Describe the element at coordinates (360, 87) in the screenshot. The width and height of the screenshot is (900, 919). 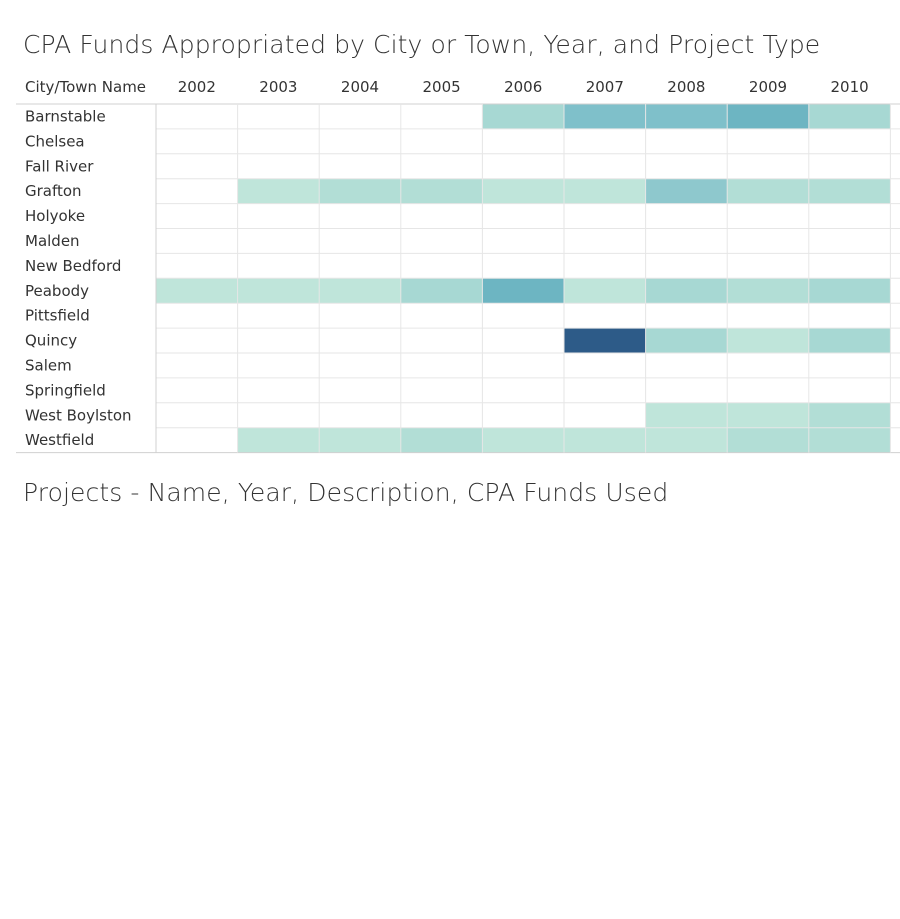
I see `column-header-2004: 2004` at that location.